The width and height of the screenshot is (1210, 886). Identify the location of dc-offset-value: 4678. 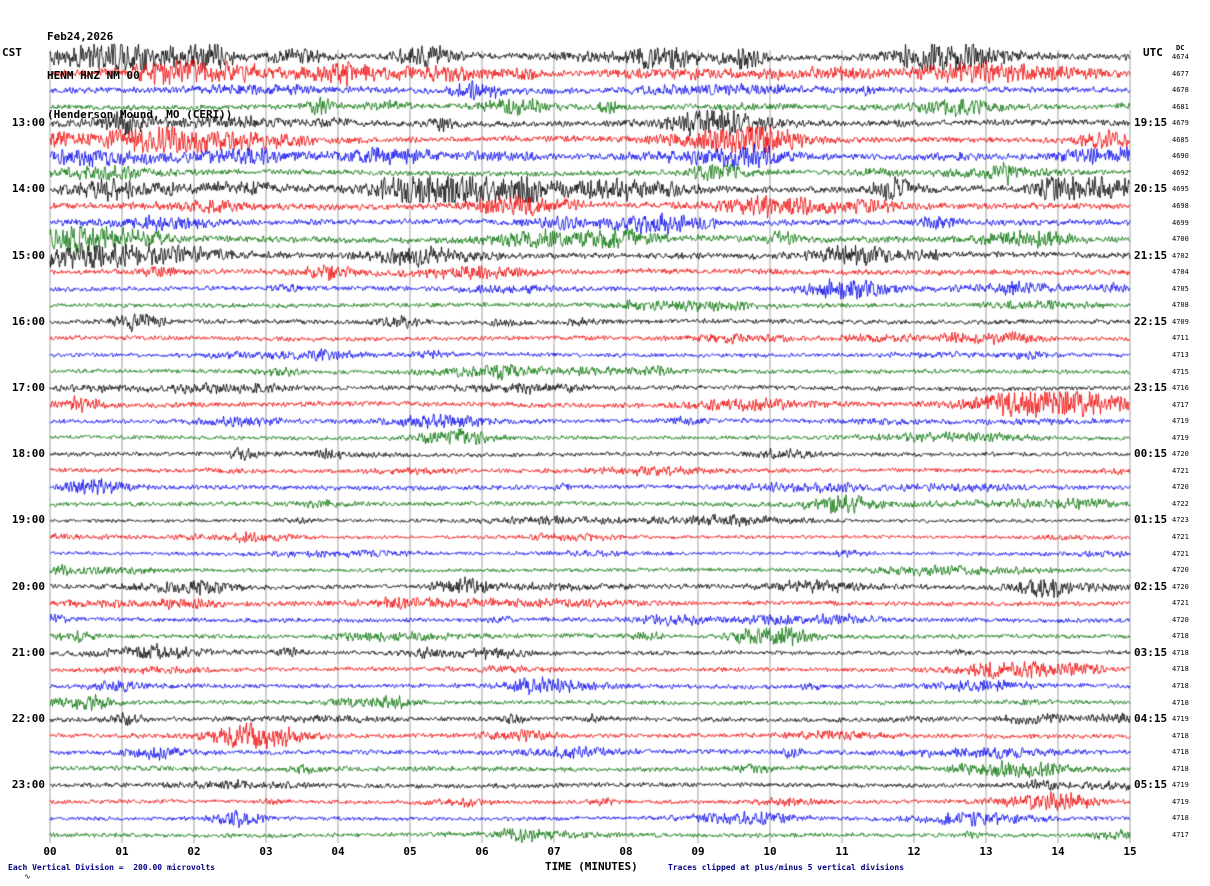
(1180, 90).